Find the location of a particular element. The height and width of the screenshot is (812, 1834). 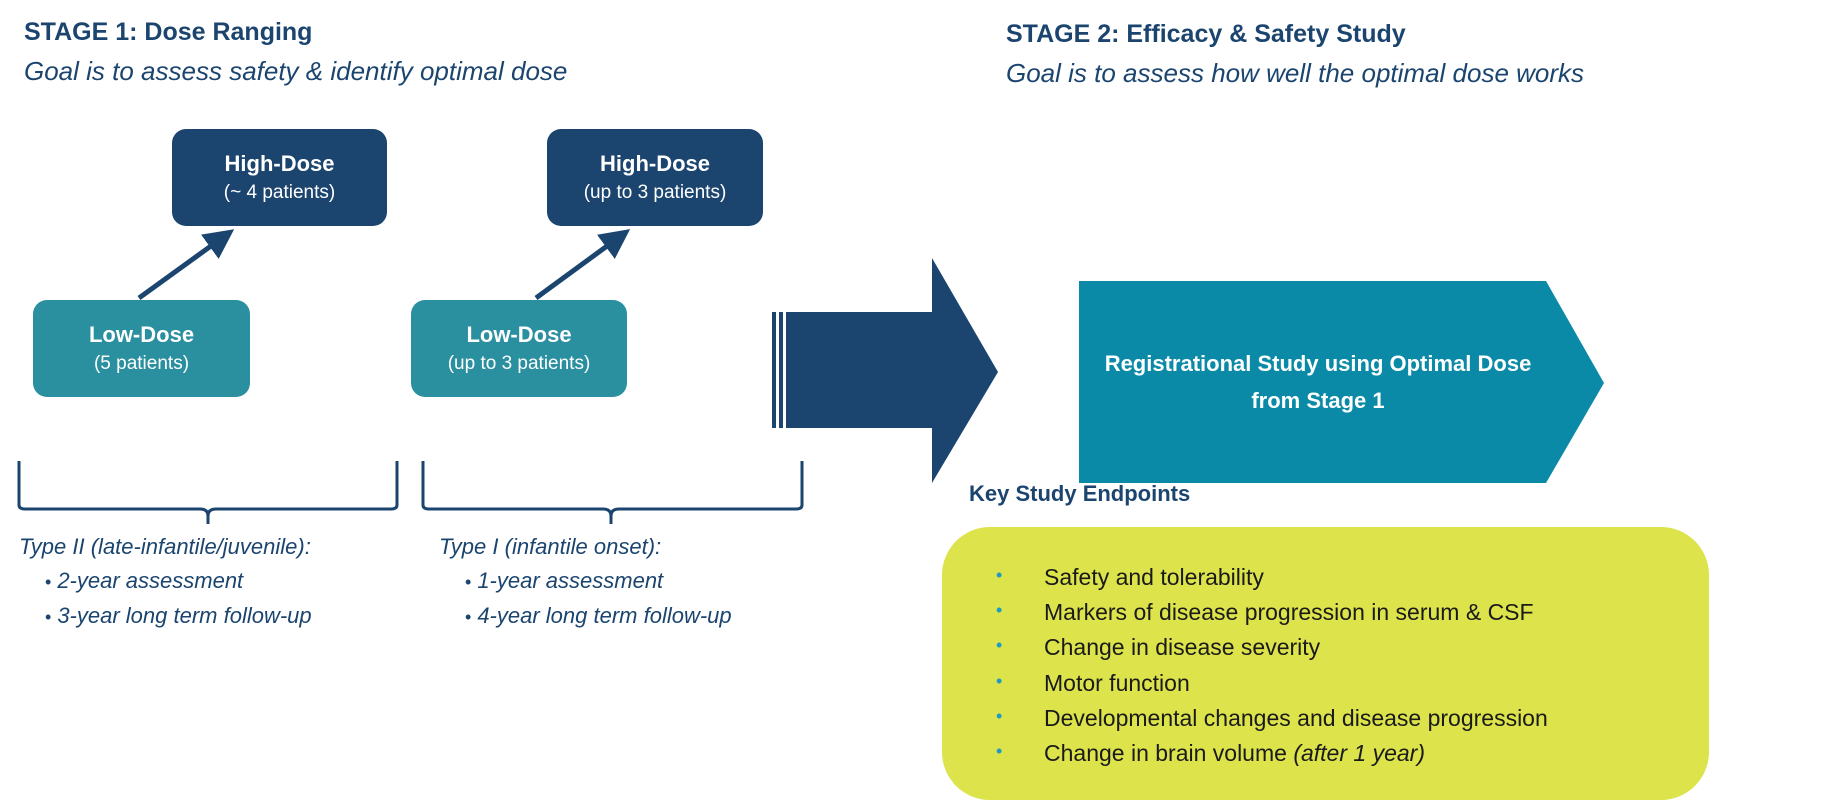

stage-transition-arrow is located at coordinates (885, 370).